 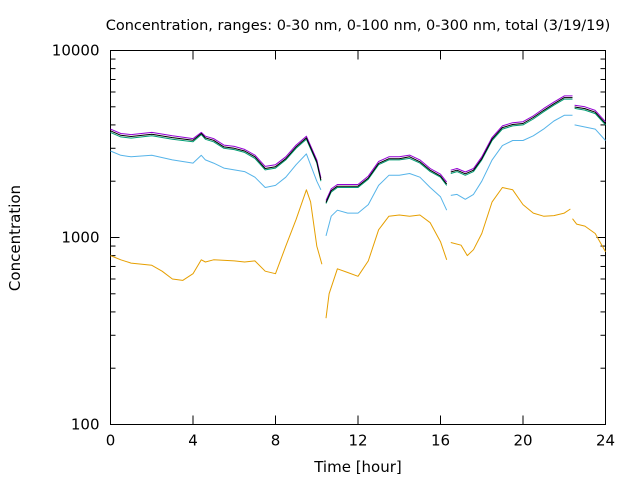 I want to click on y-tick-label: 10000, so click(x=76, y=51).